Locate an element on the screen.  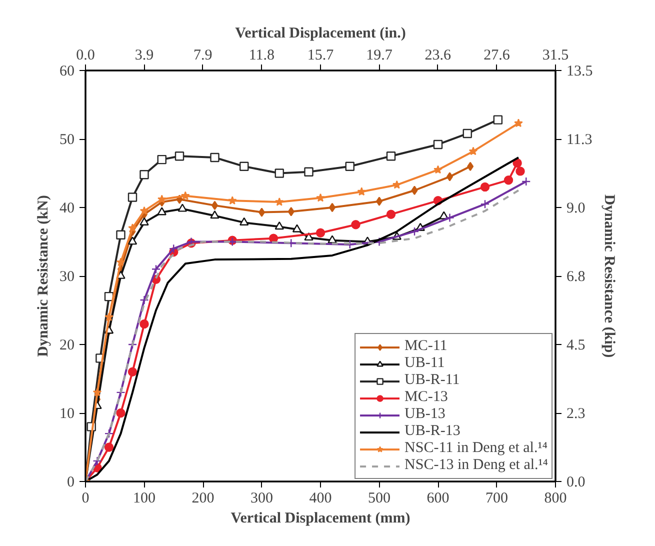
y2-axis-title: Dynamic Resistance (kip) is located at coordinates (608, 276).